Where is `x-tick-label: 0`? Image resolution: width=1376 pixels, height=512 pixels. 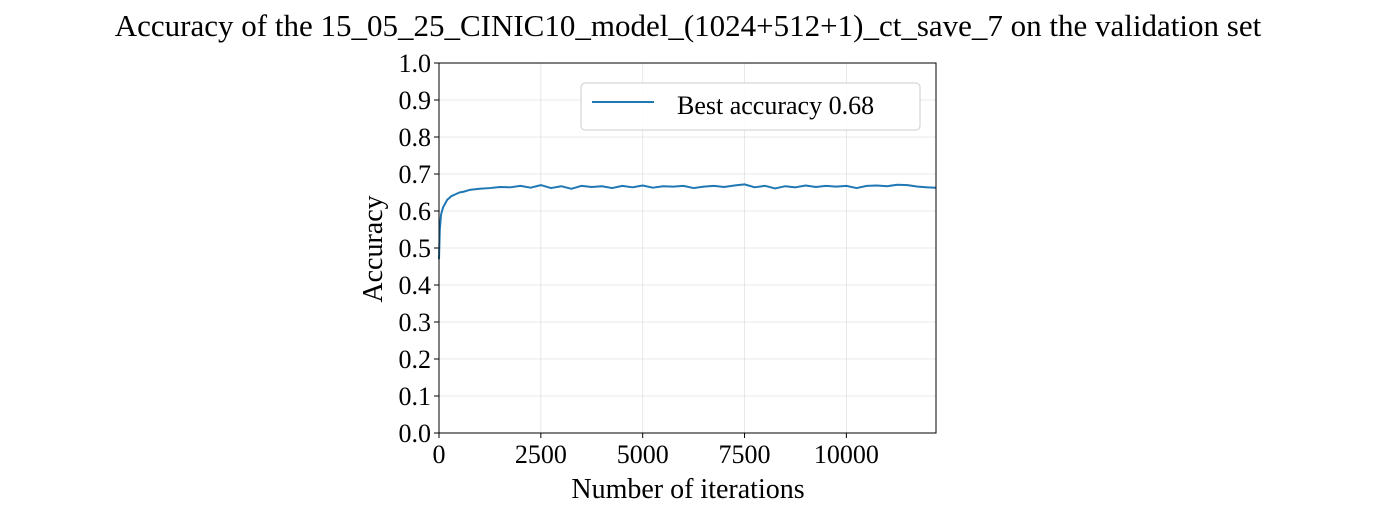
x-tick-label: 0 is located at coordinates (439, 454).